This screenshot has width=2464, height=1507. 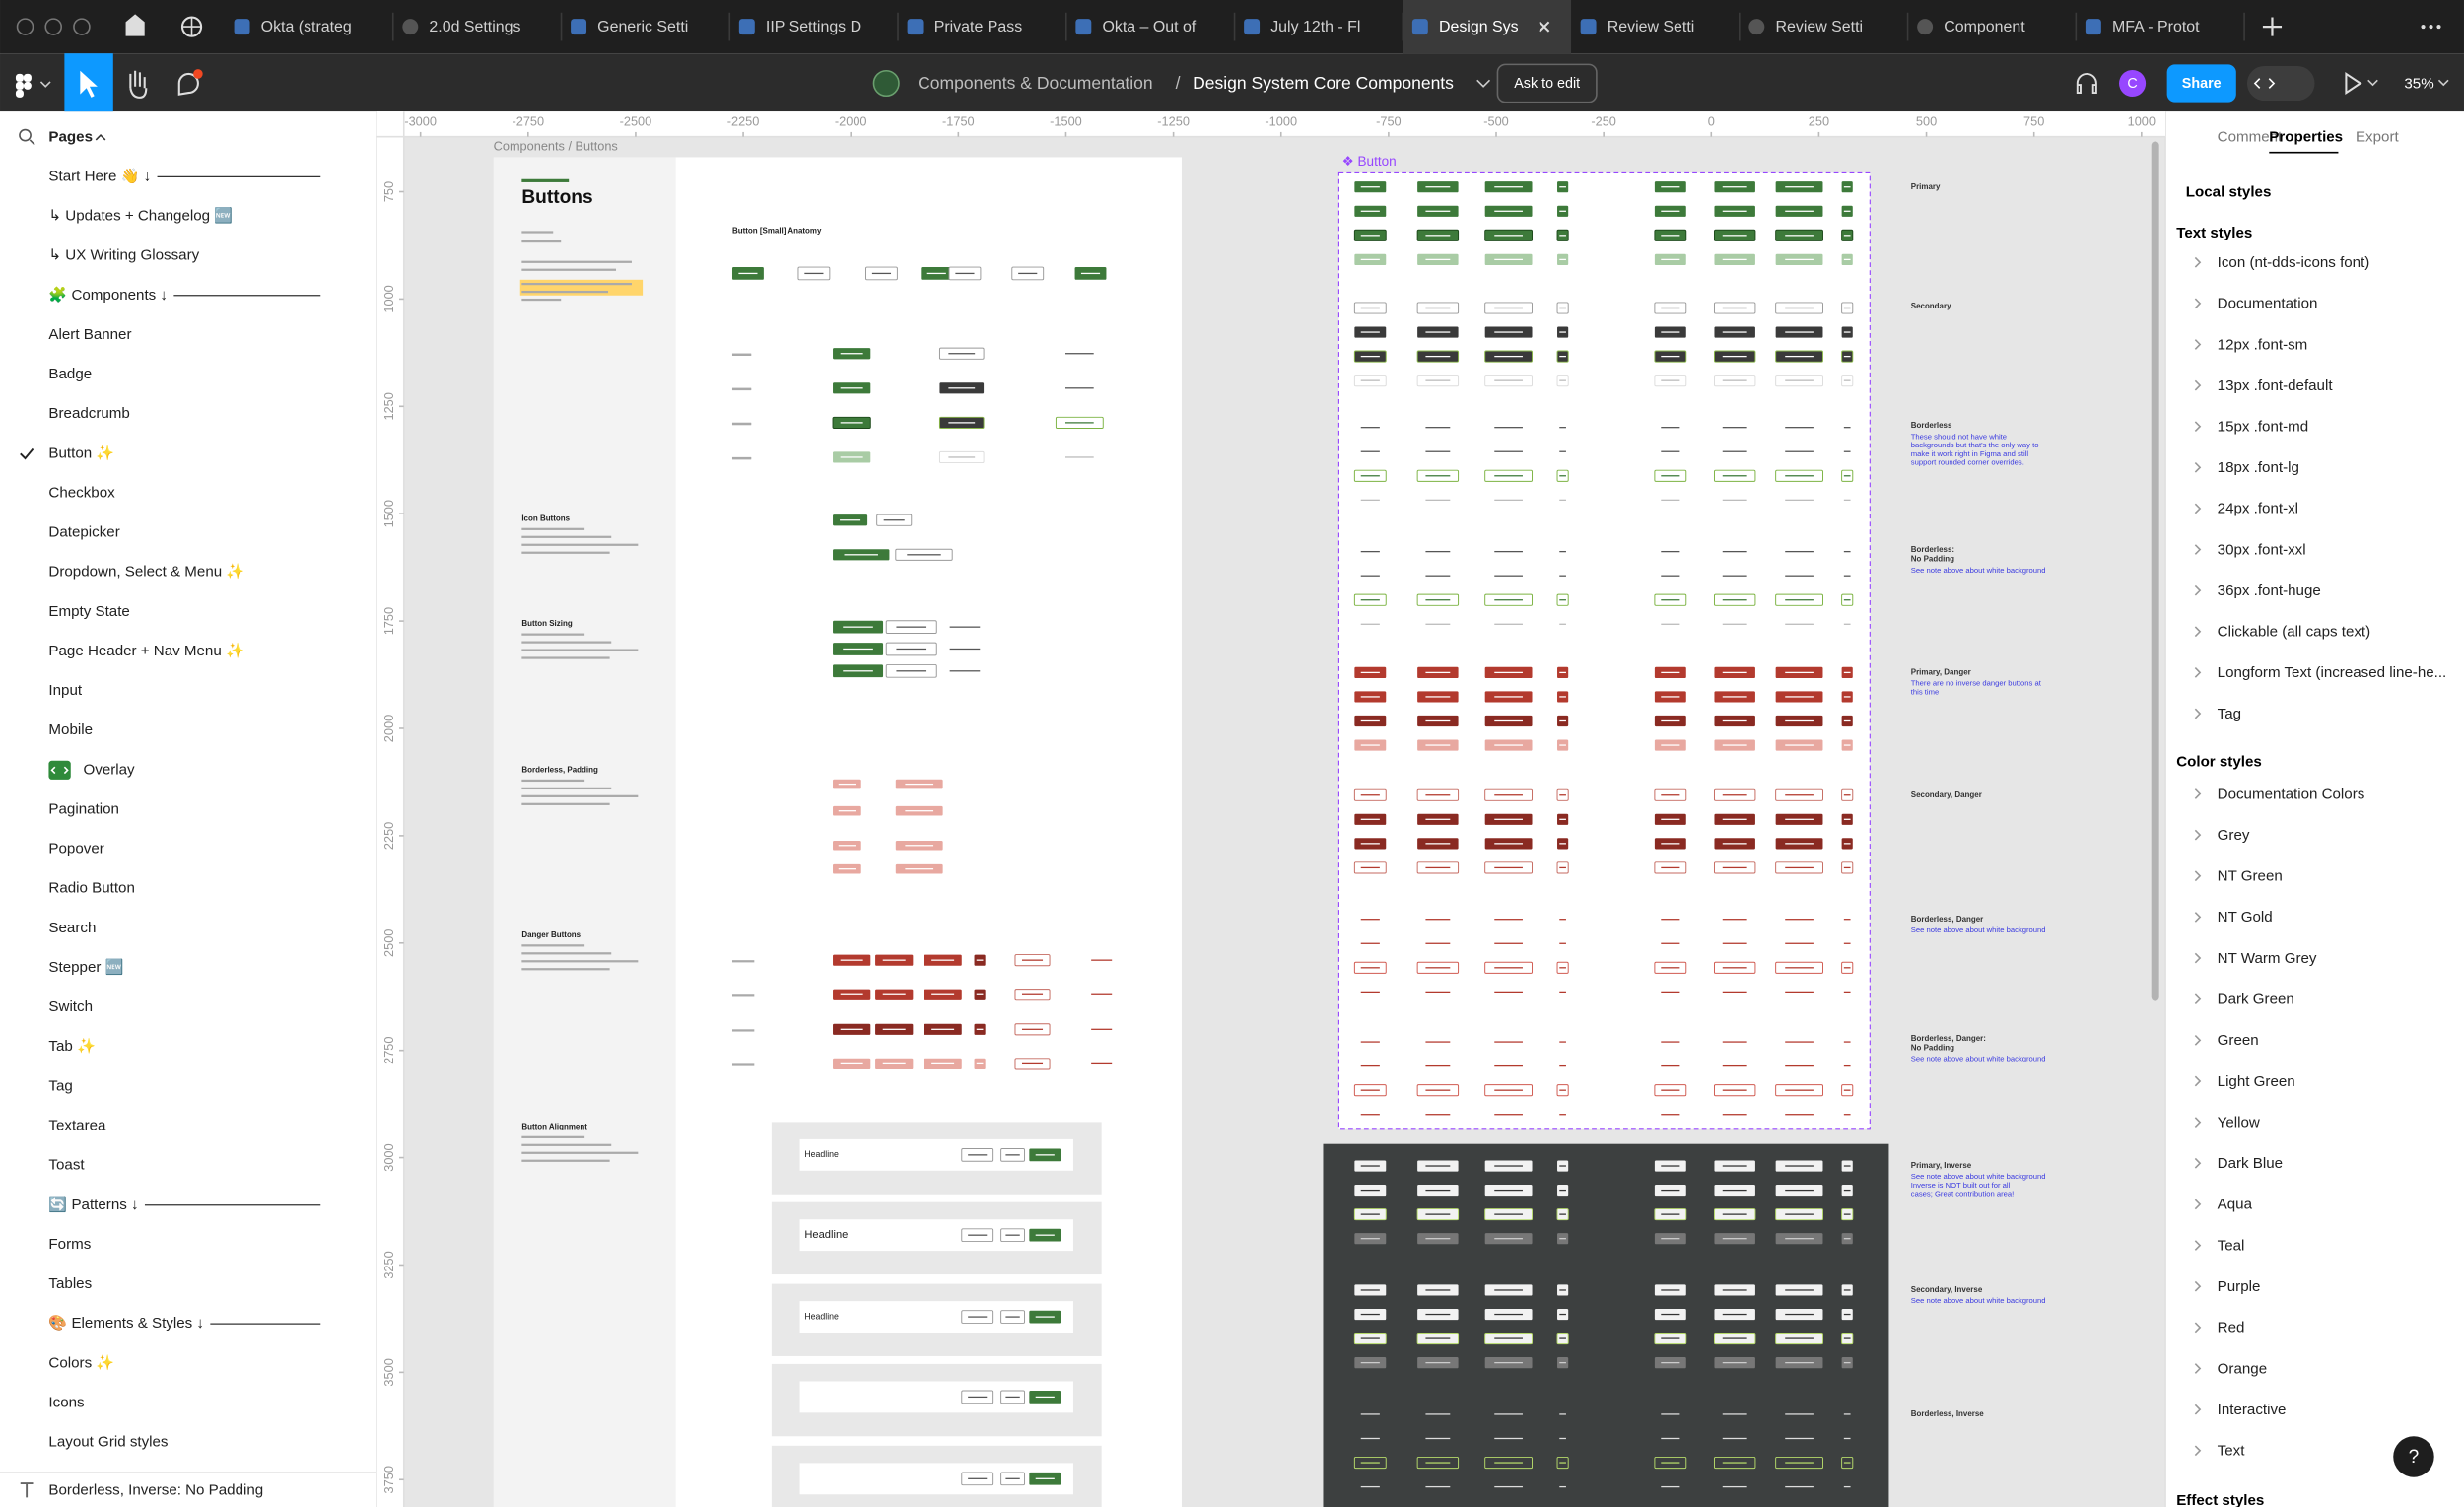 What do you see at coordinates (155, 1489) in the screenshot?
I see `selected-layer: Borderless, Inverse: No Padding` at bounding box center [155, 1489].